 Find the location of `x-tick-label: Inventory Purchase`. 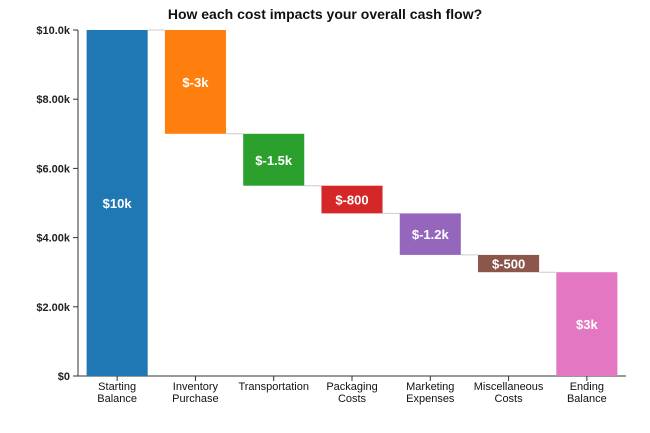

x-tick-label: Inventory Purchase is located at coordinates (195, 393).